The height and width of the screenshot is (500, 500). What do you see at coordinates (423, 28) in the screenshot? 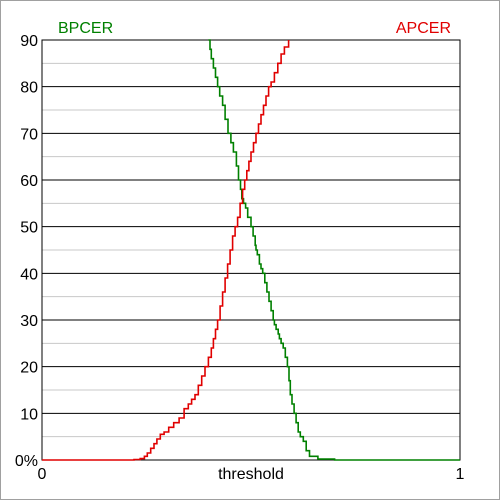
I see `legend-apcer: APCER` at bounding box center [423, 28].